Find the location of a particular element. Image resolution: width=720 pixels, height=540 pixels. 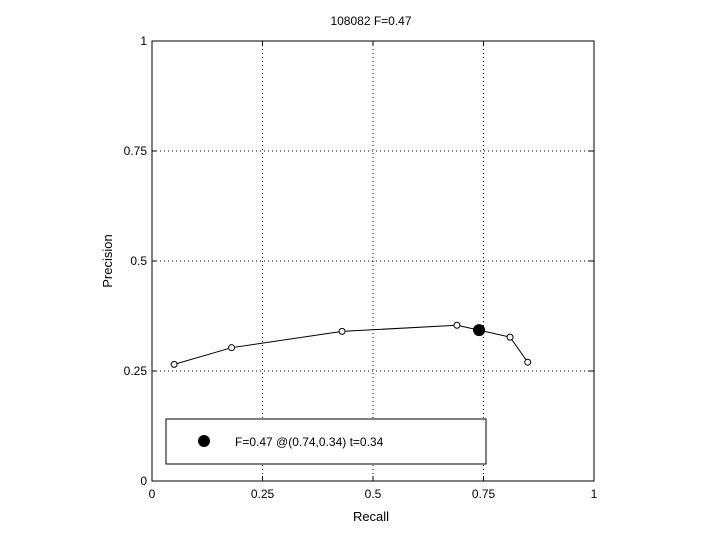

x-tick-labels: 0 0.25 0.5 0.75 1 is located at coordinates (373, 494).